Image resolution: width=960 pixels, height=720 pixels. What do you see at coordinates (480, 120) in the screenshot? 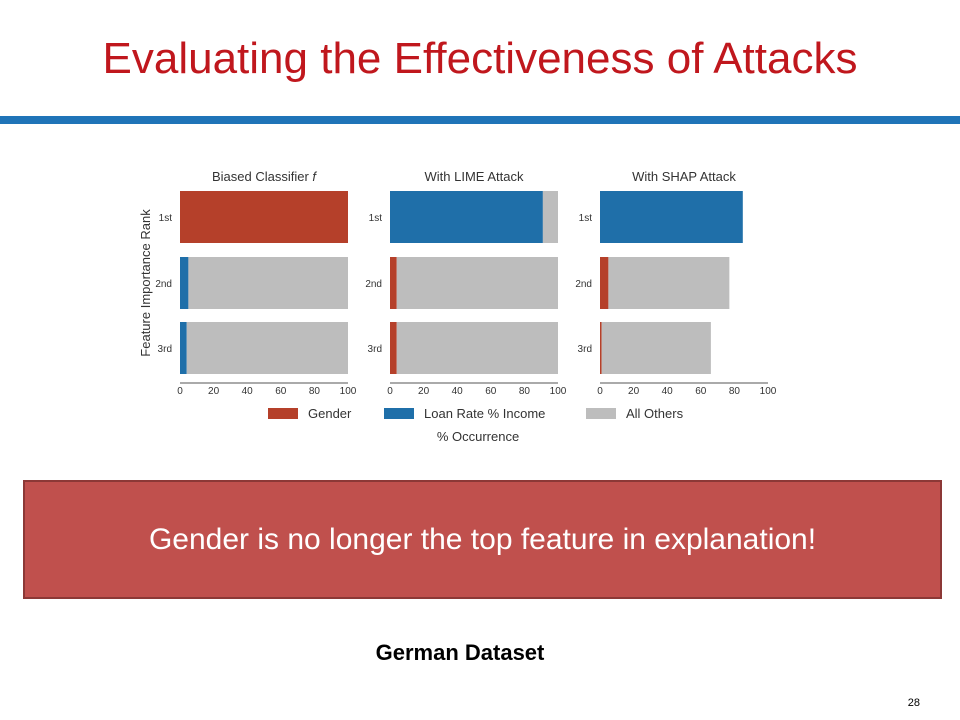
I see `title-rule` at bounding box center [480, 120].